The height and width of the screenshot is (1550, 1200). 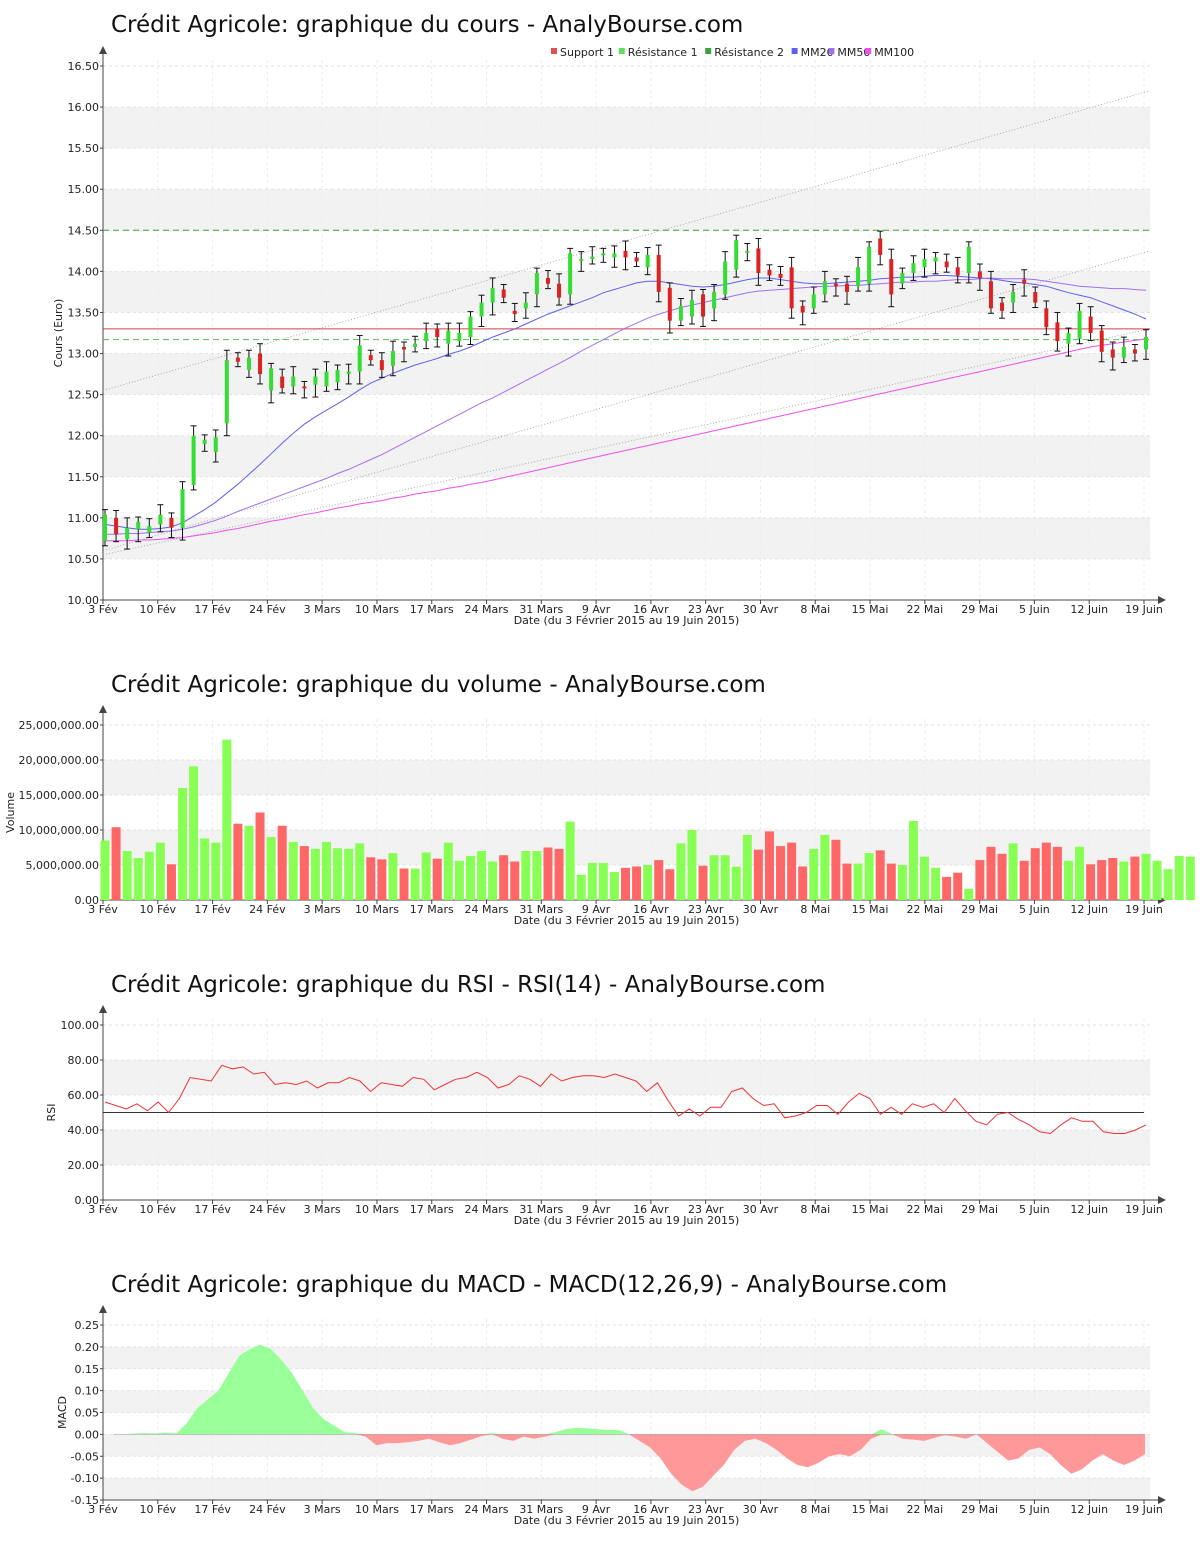 I want to click on x-tick-label: 10 Fév, so click(x=158, y=609).